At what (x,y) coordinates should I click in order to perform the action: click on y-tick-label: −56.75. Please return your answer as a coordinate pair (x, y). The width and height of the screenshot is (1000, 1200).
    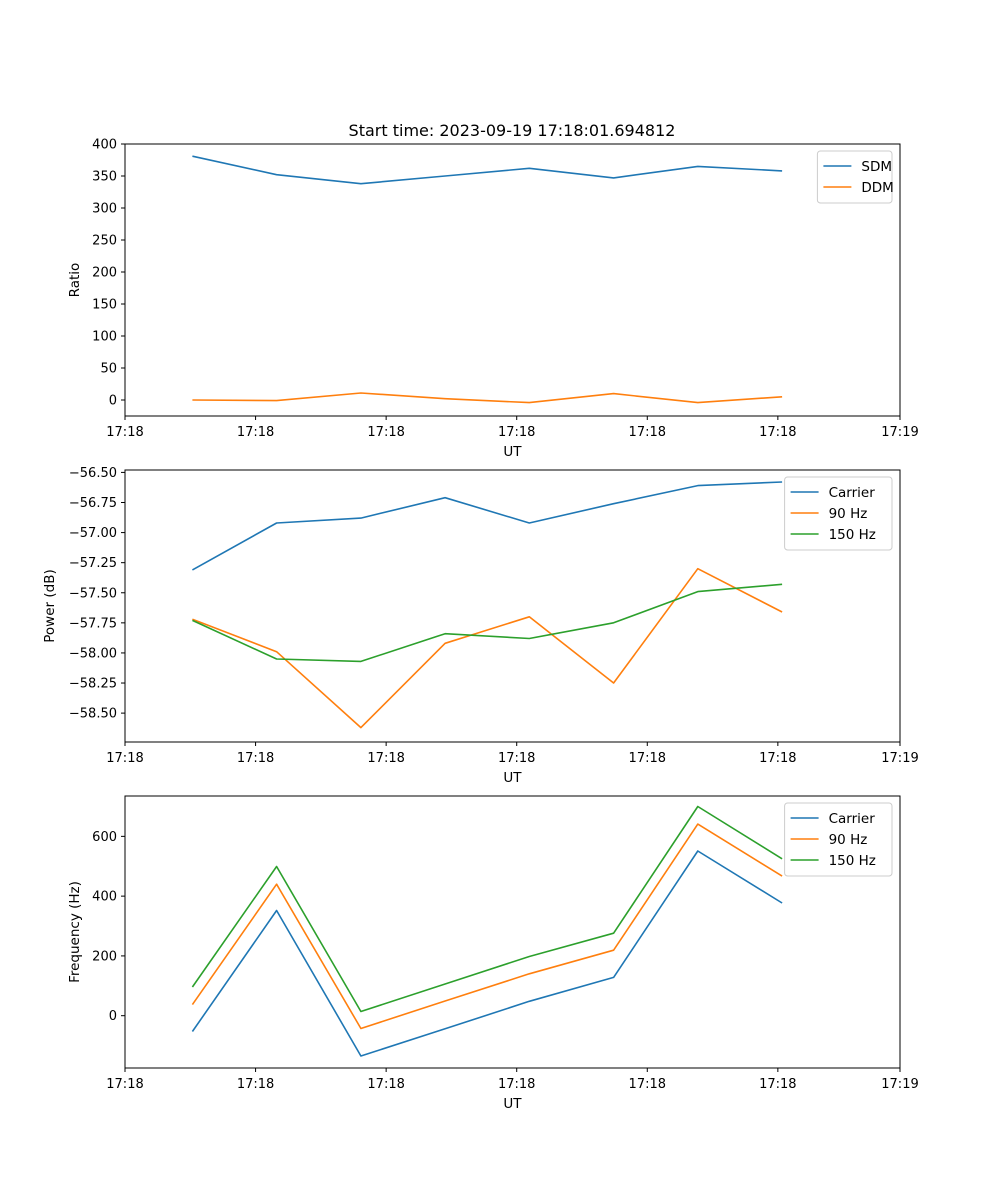
    Looking at the image, I should click on (93, 503).